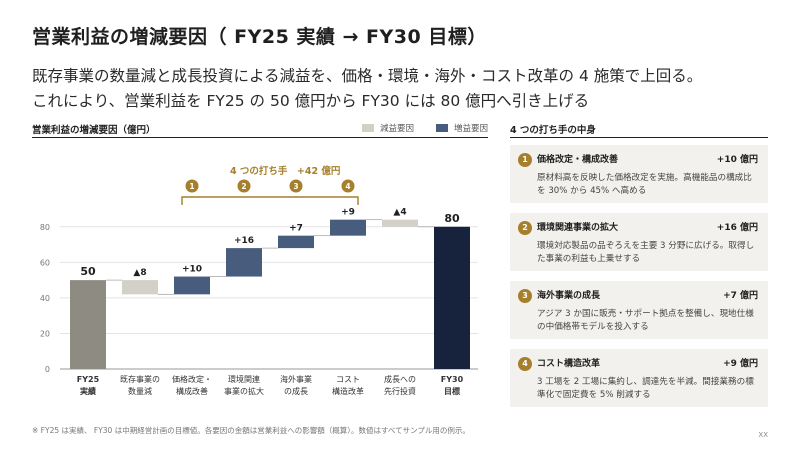 The image size is (800, 450). What do you see at coordinates (525, 160) in the screenshot?
I see `card-number-badge: 1` at bounding box center [525, 160].